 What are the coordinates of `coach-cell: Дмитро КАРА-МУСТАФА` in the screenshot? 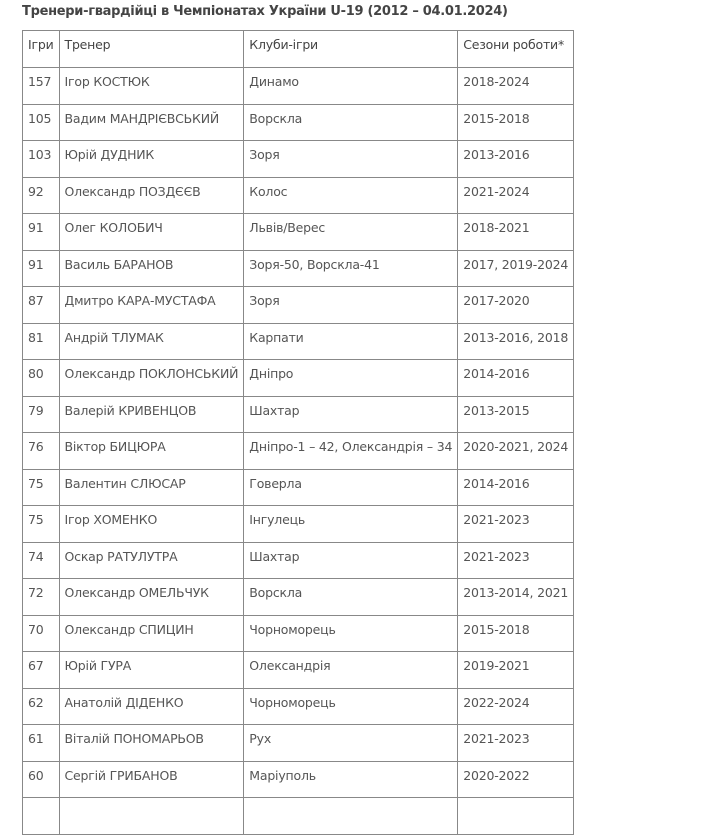 It's located at (151, 305).